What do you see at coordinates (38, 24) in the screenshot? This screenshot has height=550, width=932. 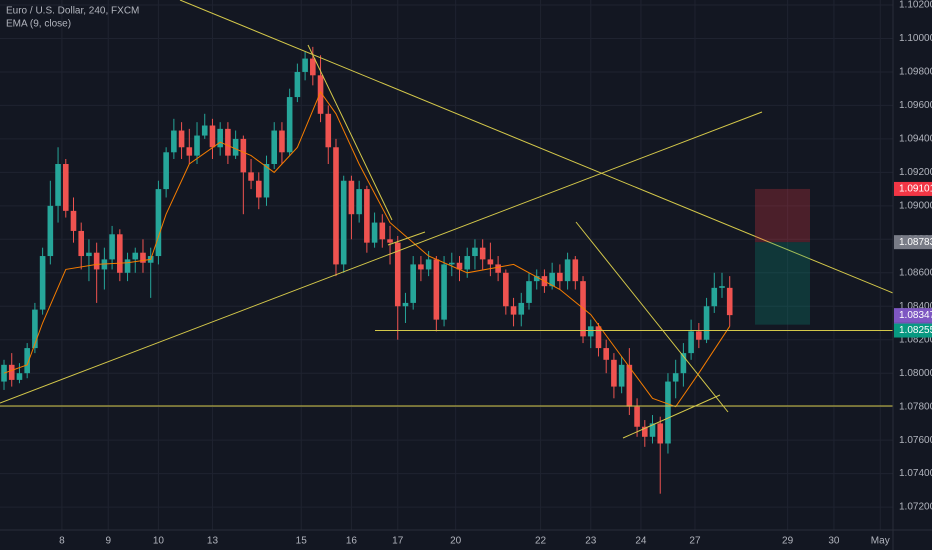 I see `indicator-label: EMA (9, close)` at bounding box center [38, 24].